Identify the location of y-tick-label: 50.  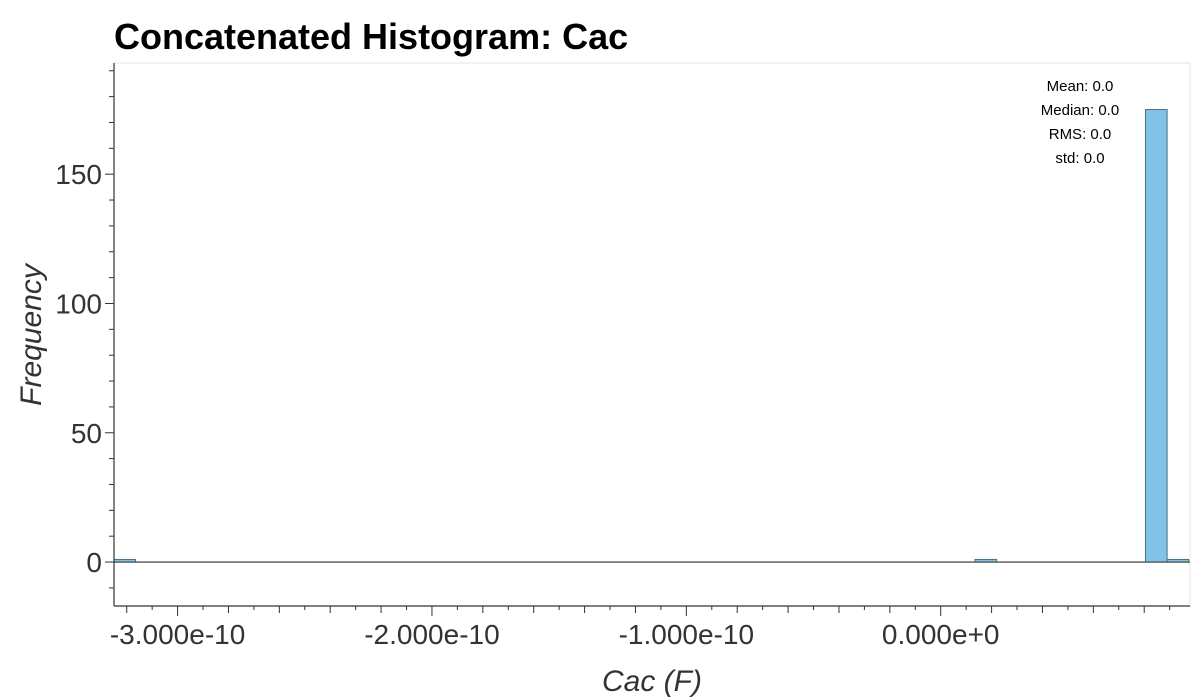
(86, 433).